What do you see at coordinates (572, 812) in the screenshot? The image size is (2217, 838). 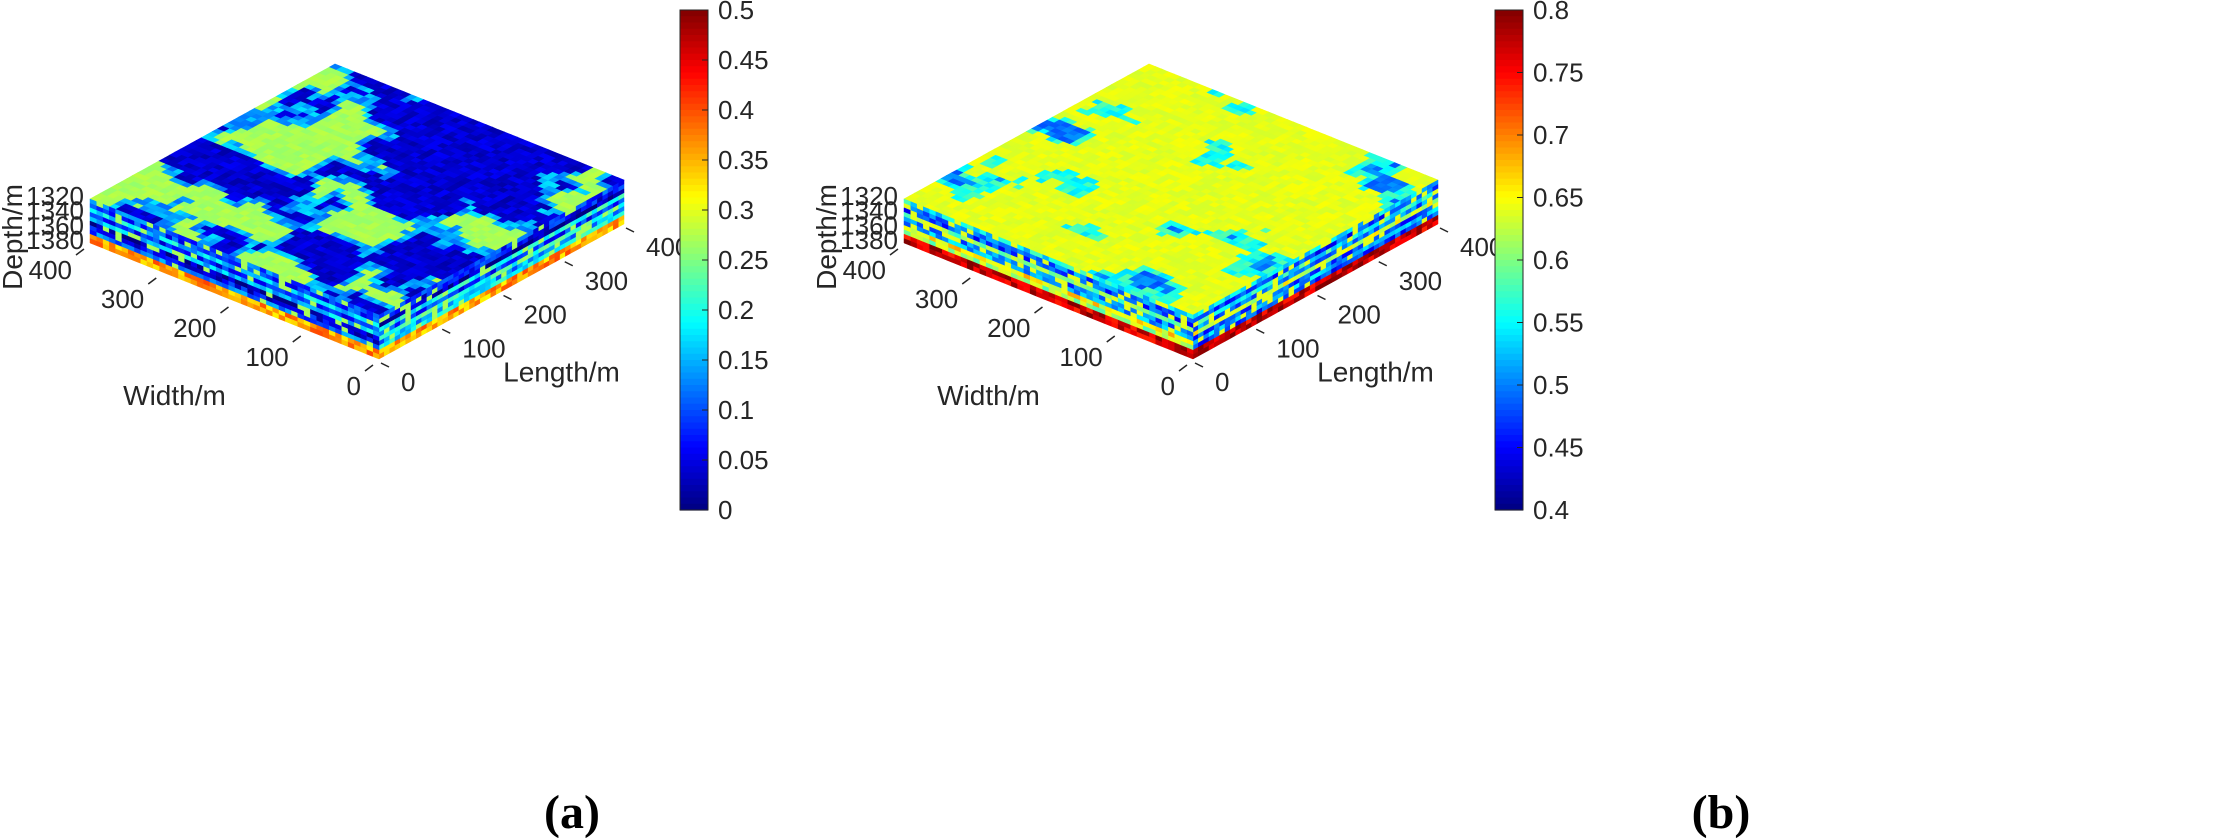 I see `panel-label: (a)` at bounding box center [572, 812].